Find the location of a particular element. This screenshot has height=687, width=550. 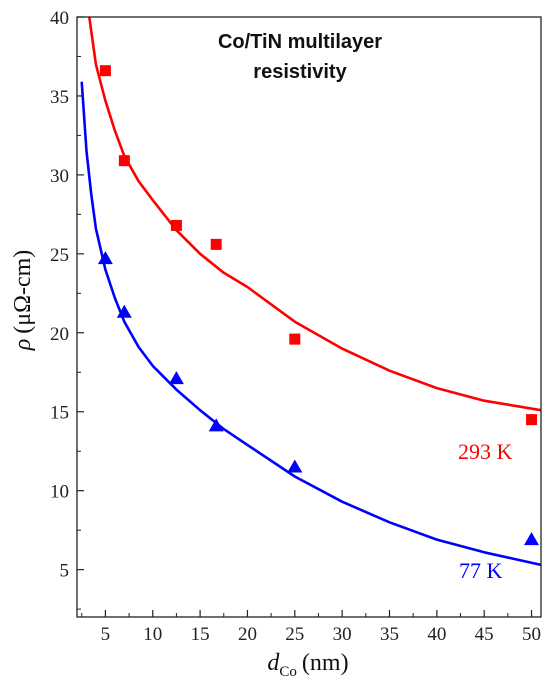

x-axis-subscript: Co is located at coordinates (288, 672).